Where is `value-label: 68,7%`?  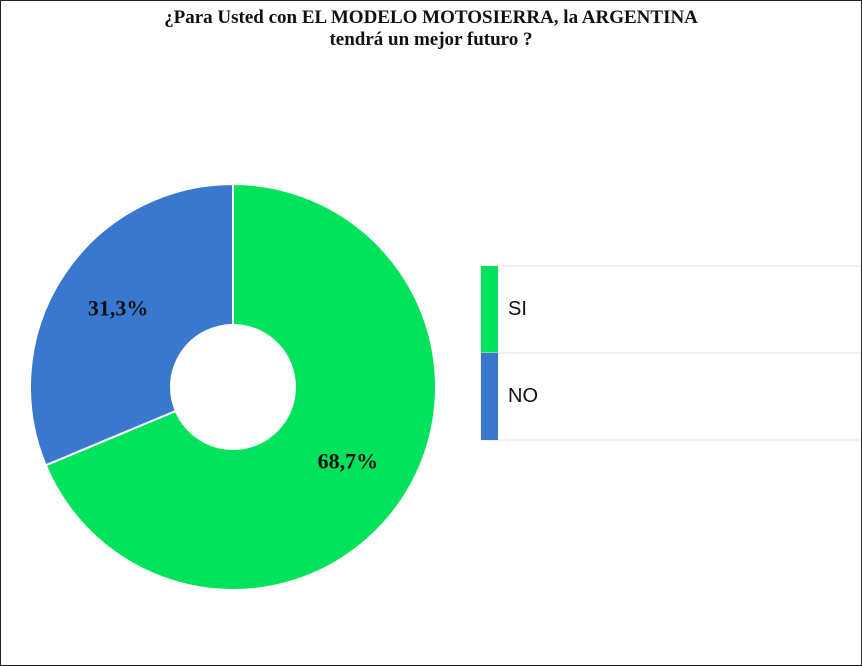
value-label: 68,7% is located at coordinates (348, 461).